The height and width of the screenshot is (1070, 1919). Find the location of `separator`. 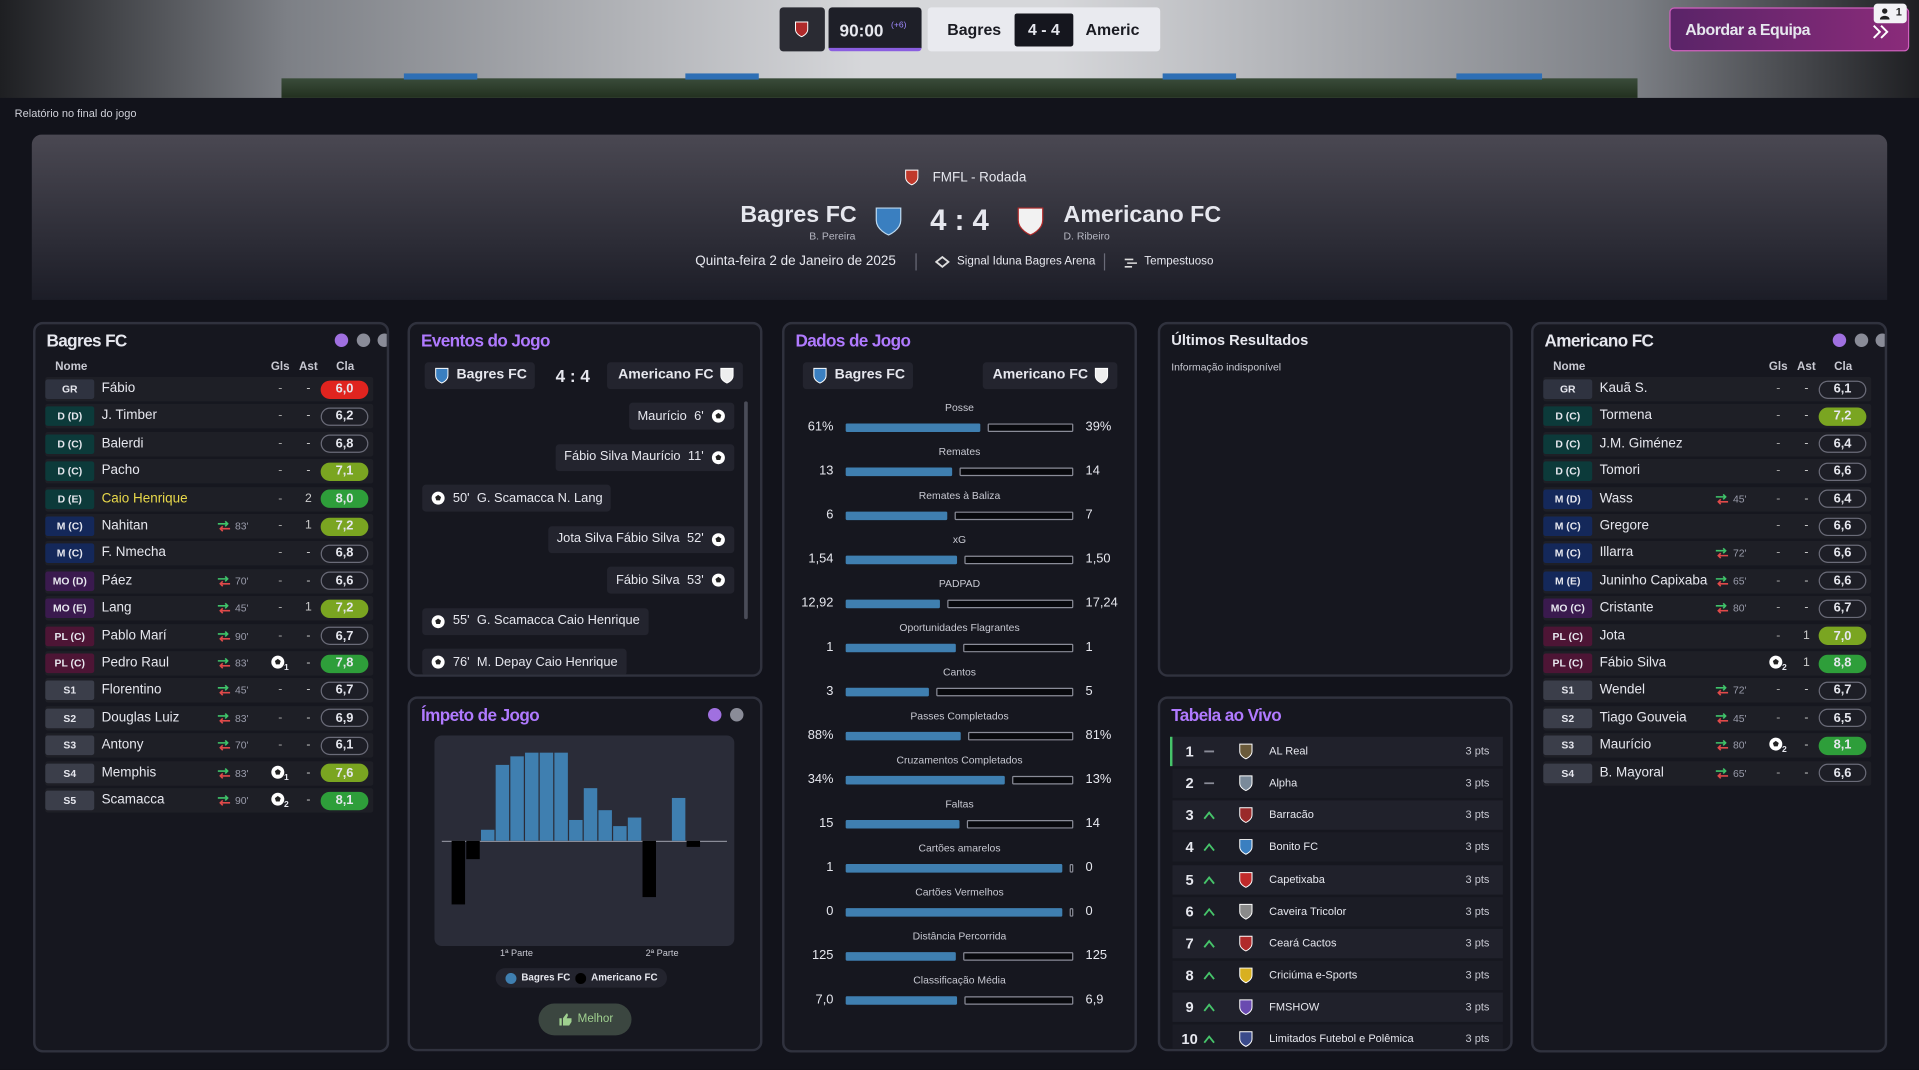

separator is located at coordinates (1104, 262).